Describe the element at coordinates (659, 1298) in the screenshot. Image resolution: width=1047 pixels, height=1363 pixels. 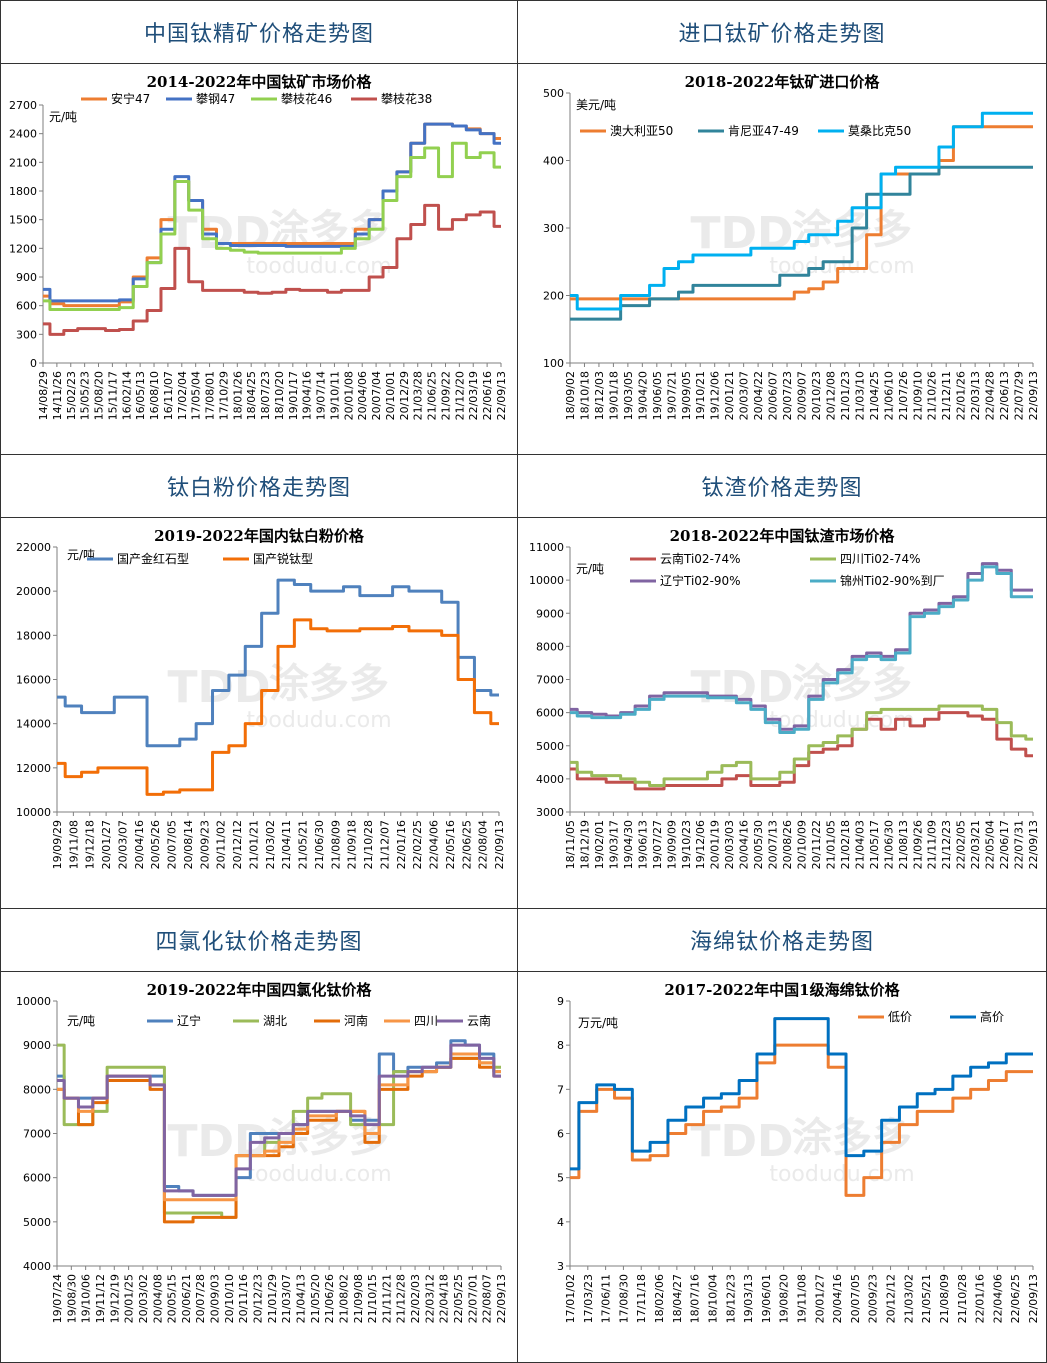
I see `x-tick-label: 18/02/06` at that location.